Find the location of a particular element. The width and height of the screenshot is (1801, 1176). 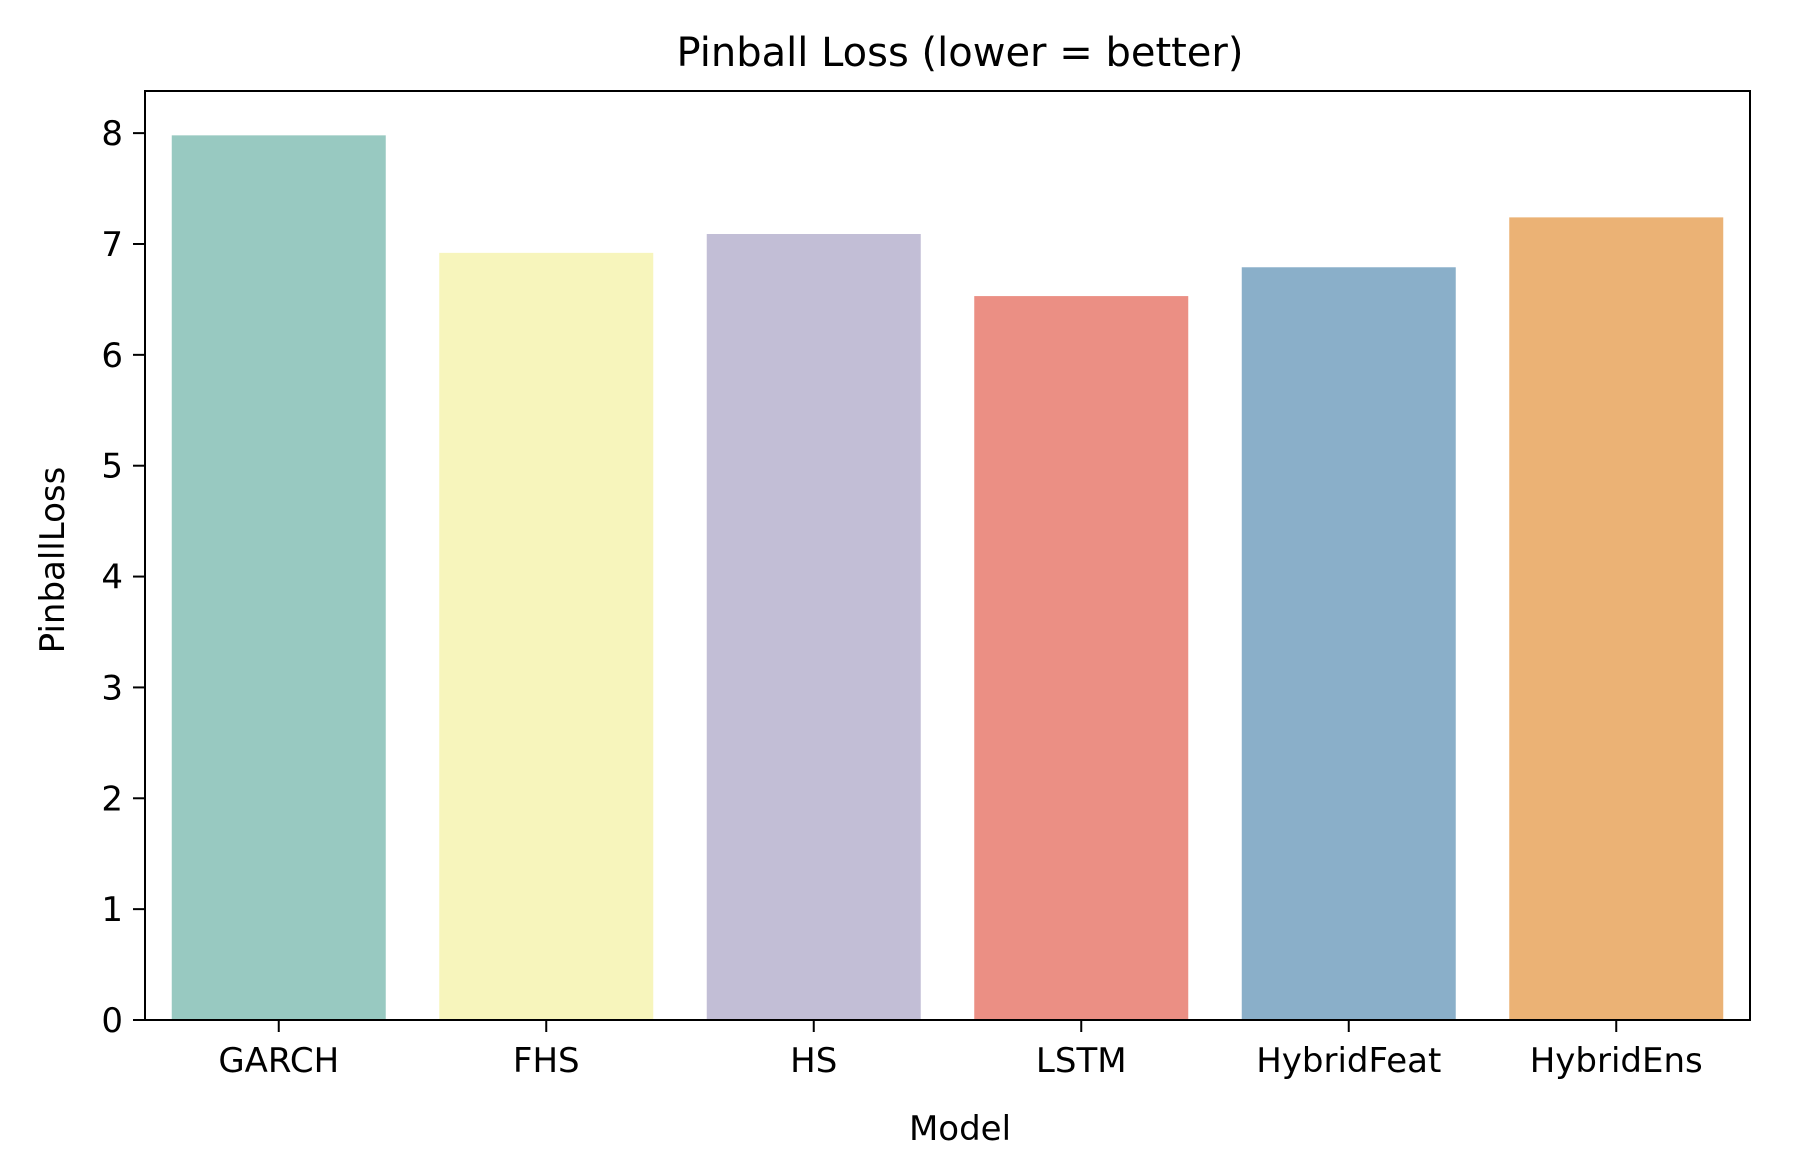

chart-title: Pinball Loss (lower = better) is located at coordinates (960, 53).